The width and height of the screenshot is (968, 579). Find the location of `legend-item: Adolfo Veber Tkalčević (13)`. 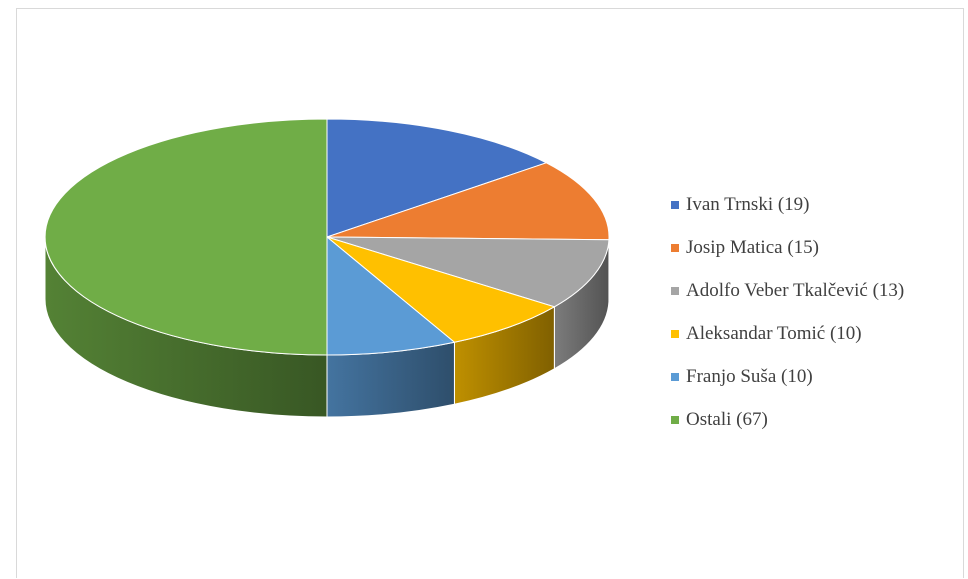

legend-item: Adolfo Veber Tkalčević (13) is located at coordinates (787, 290).